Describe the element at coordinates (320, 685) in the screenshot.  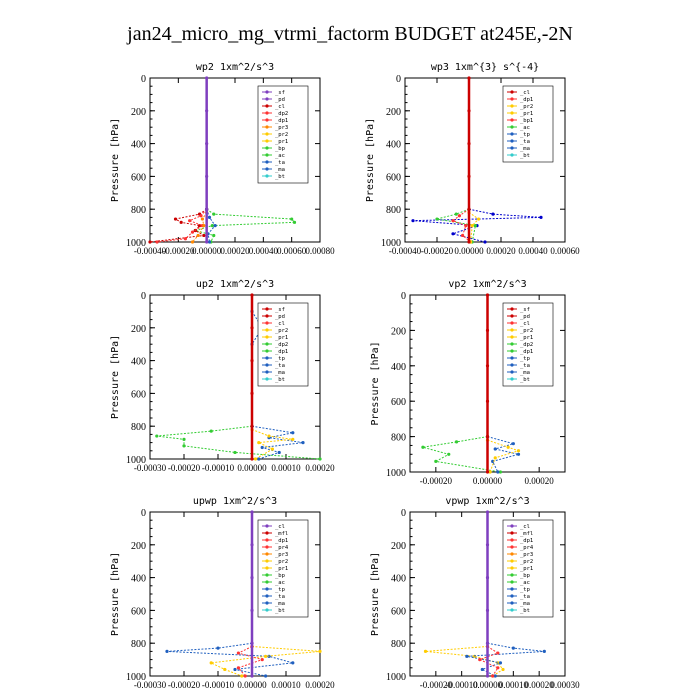
I see `x-tick-label: 0.00020` at that location.